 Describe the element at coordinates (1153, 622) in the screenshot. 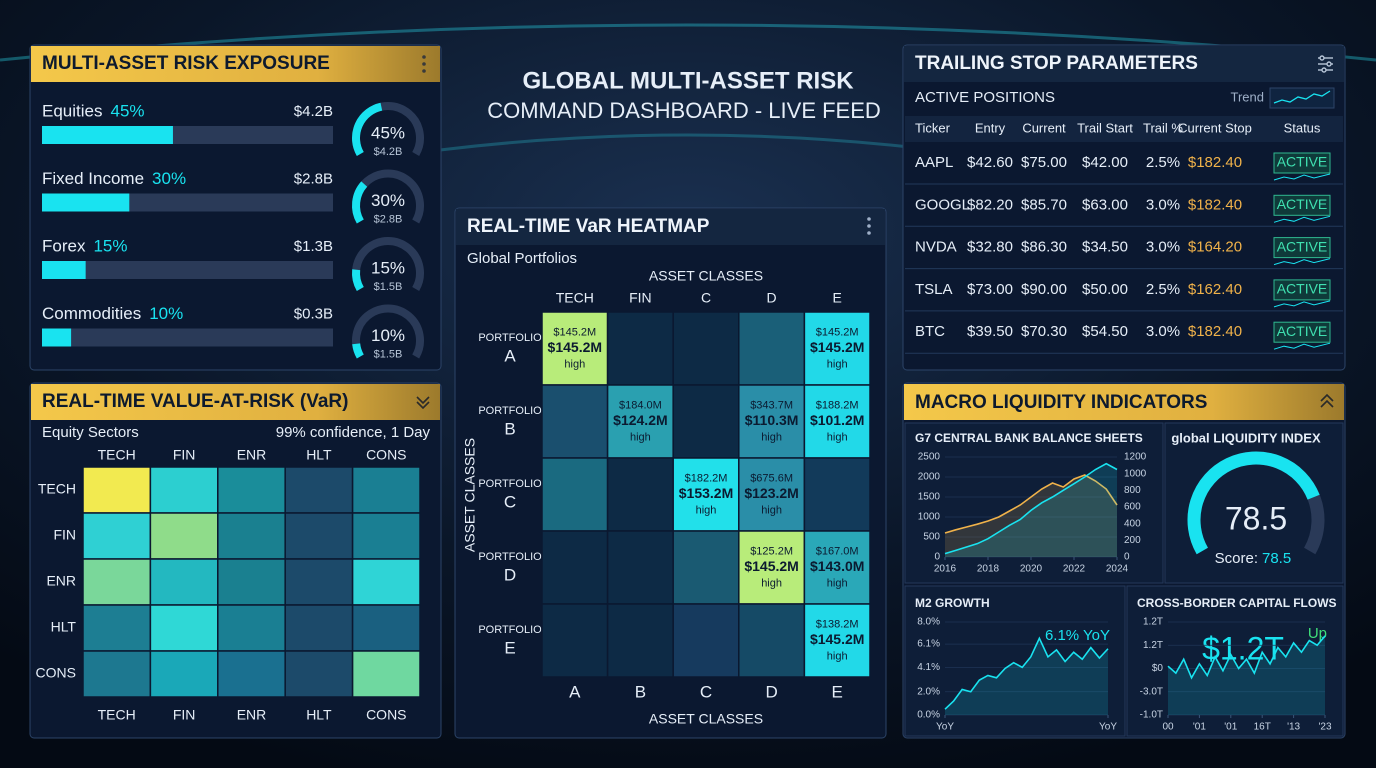

I see `y-tick-label: 1.2T` at that location.